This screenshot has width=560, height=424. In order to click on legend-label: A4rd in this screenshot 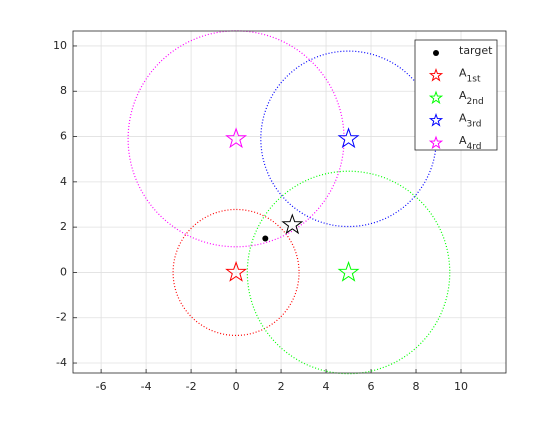, I will do `click(470, 143)`.